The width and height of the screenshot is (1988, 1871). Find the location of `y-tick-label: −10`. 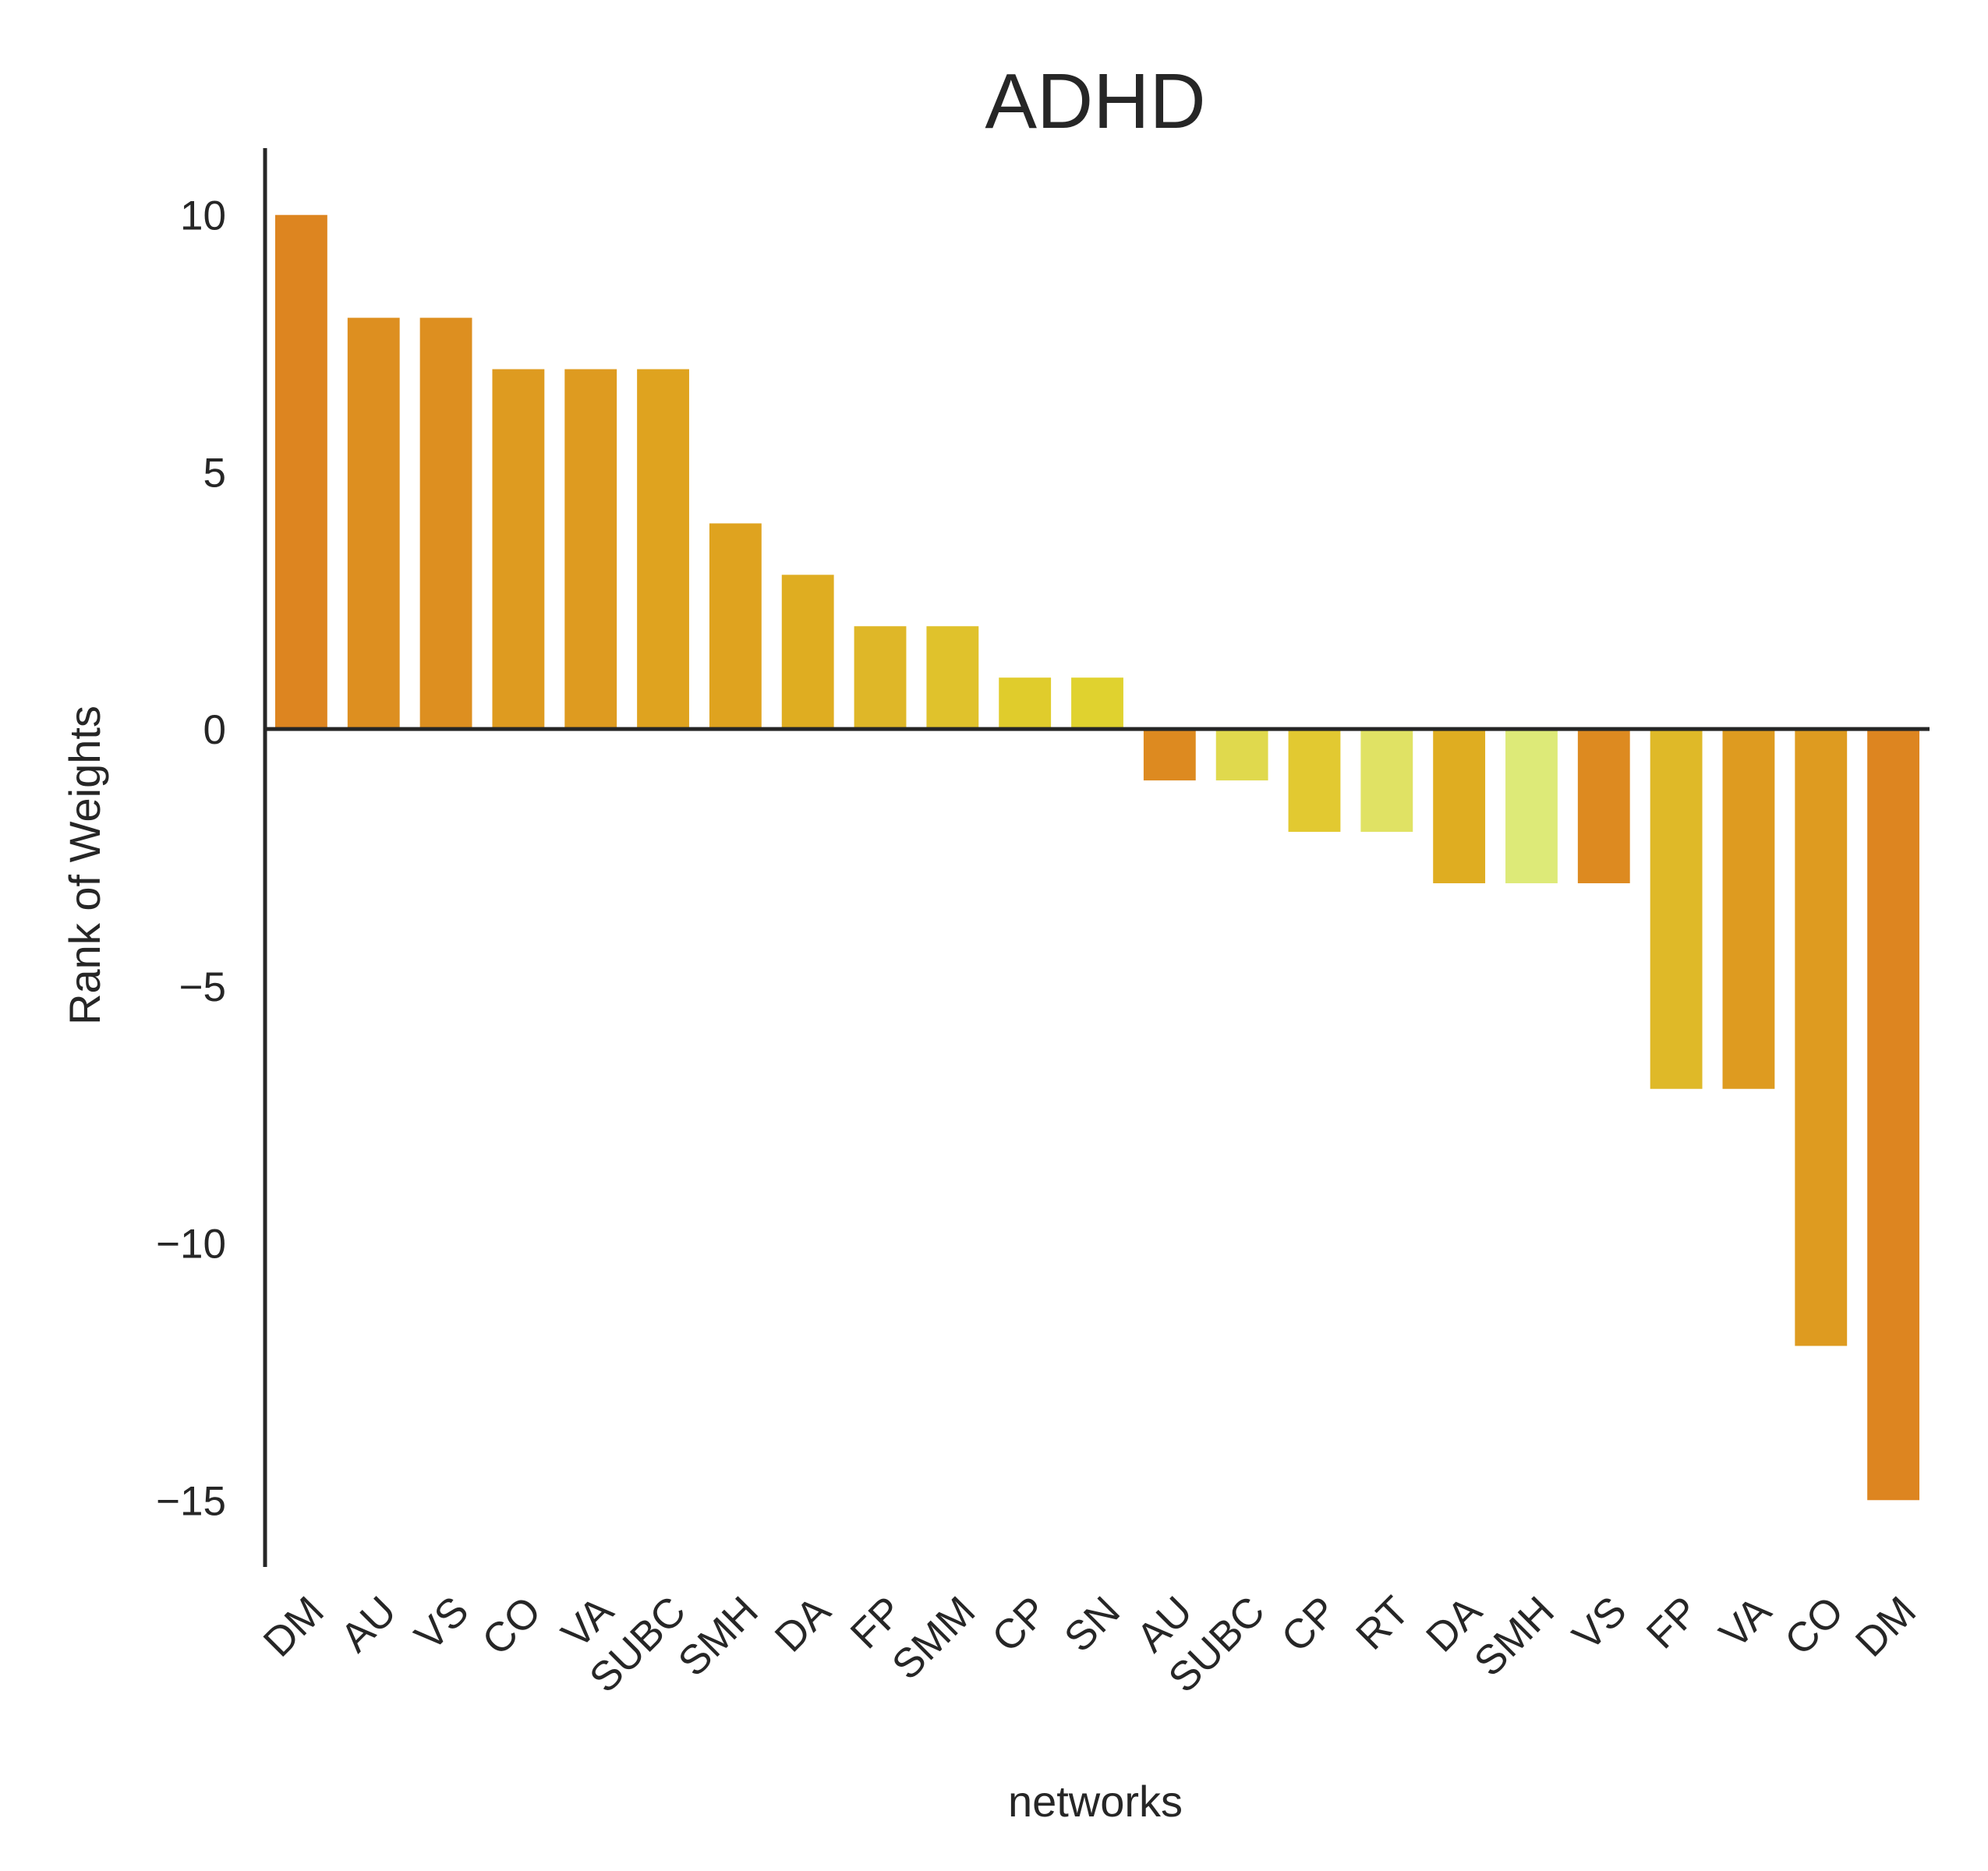

y-tick-label: −10 is located at coordinates (191, 1245).